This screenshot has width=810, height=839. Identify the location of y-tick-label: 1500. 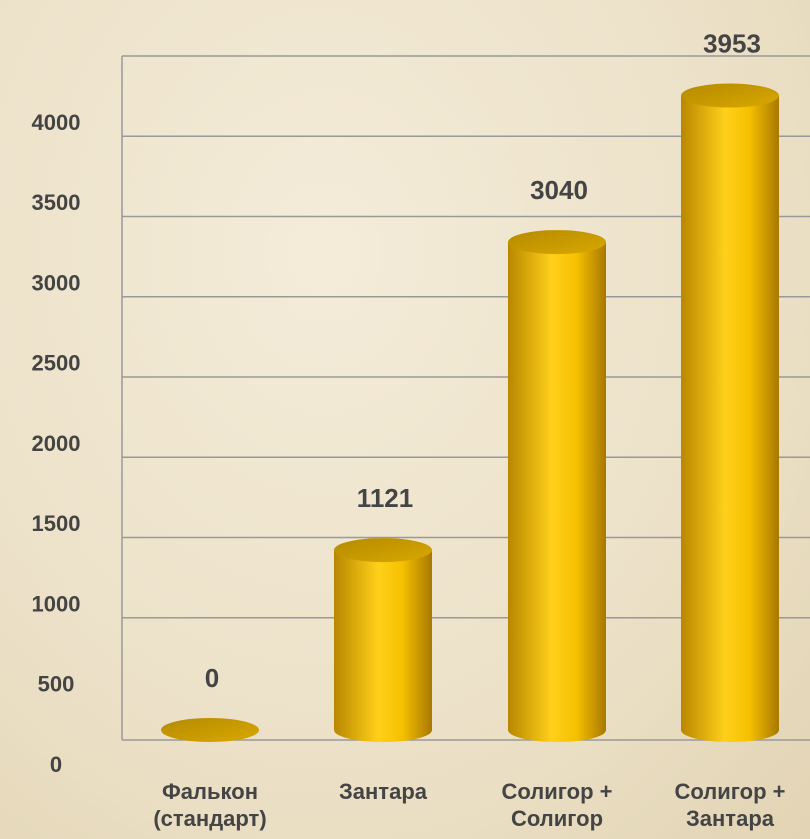
(56, 523).